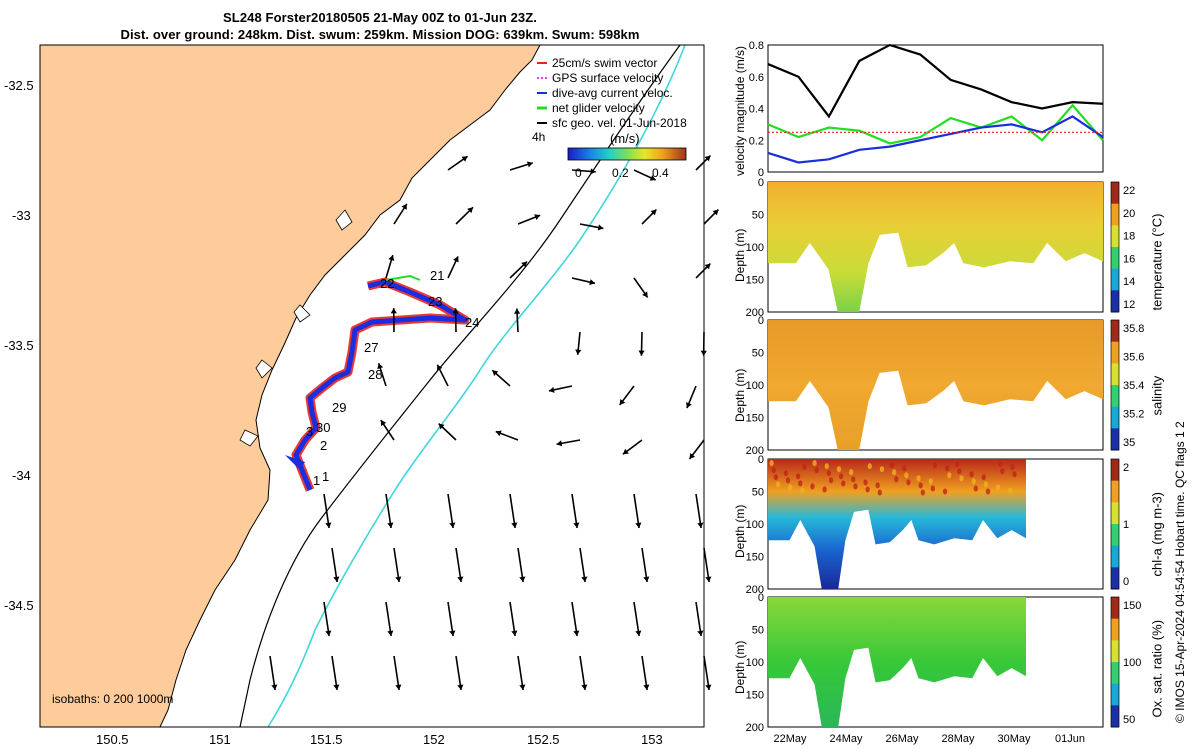 Image resolution: width=1200 pixels, height=750 pixels. Describe the element at coordinates (627, 154) in the screenshot. I see `speed-colorbar` at that location.